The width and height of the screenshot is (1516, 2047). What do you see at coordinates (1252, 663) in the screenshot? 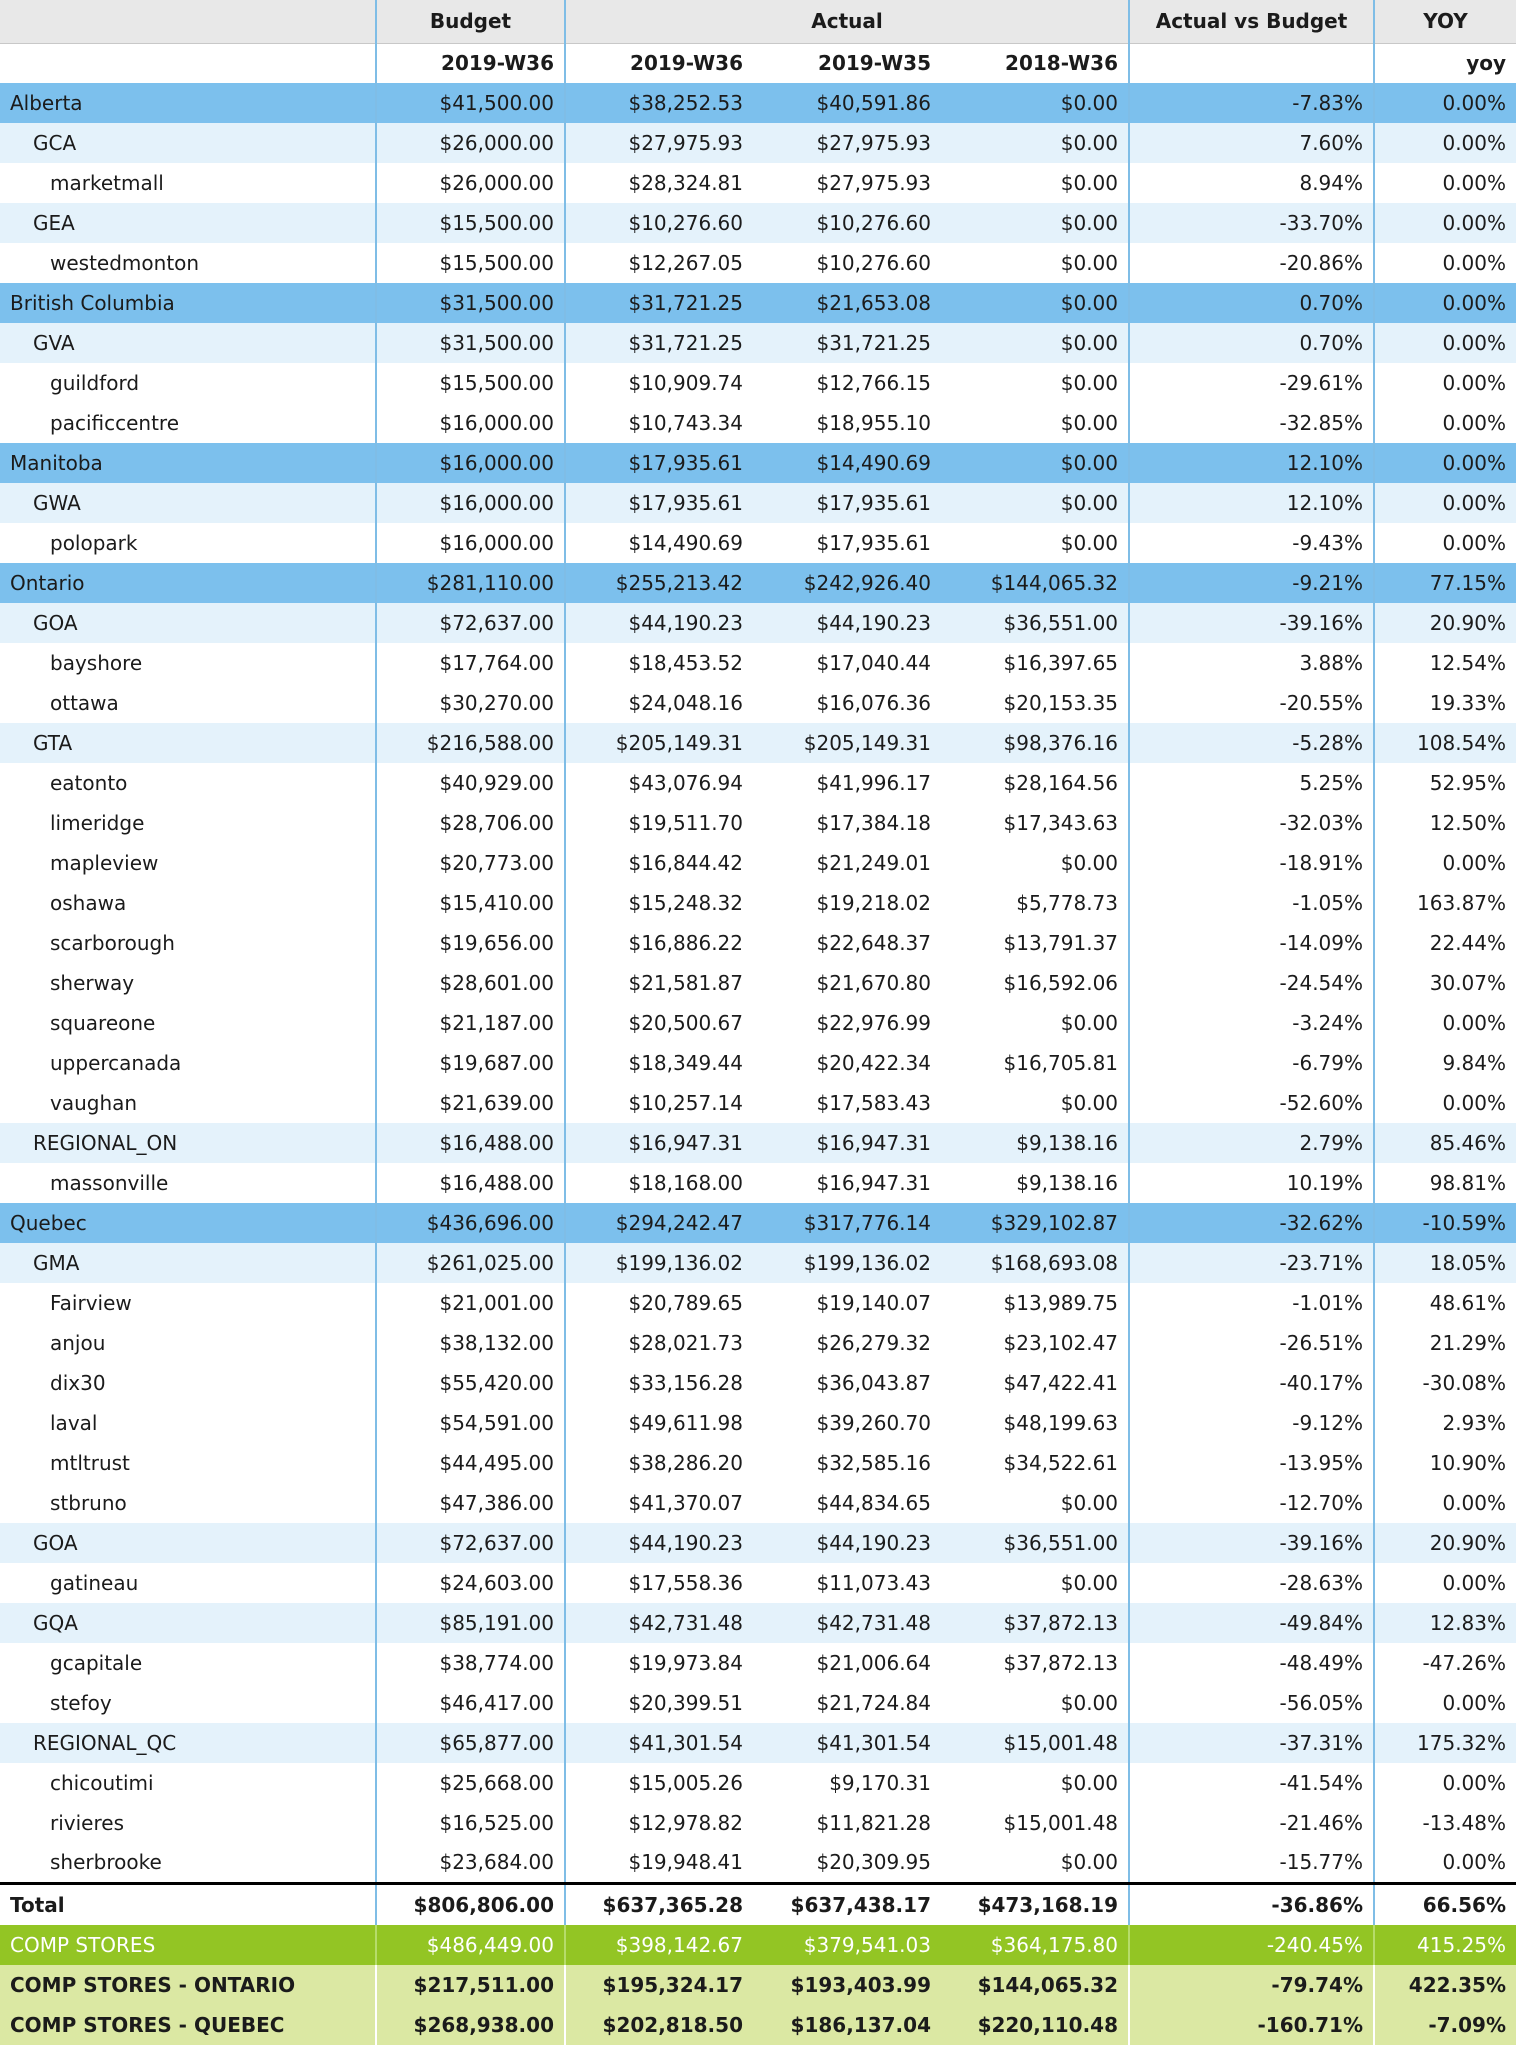
I see `actual-vs-budget-cell: 3.88%` at bounding box center [1252, 663].